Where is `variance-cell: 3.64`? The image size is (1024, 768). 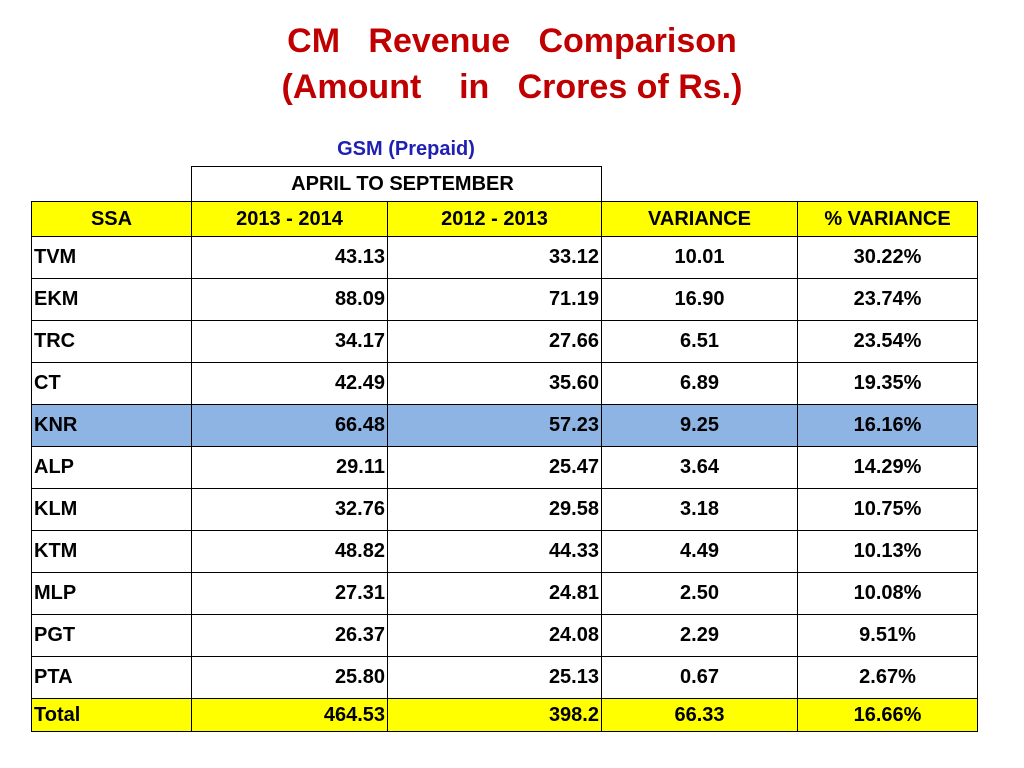
variance-cell: 3.64 is located at coordinates (699, 467).